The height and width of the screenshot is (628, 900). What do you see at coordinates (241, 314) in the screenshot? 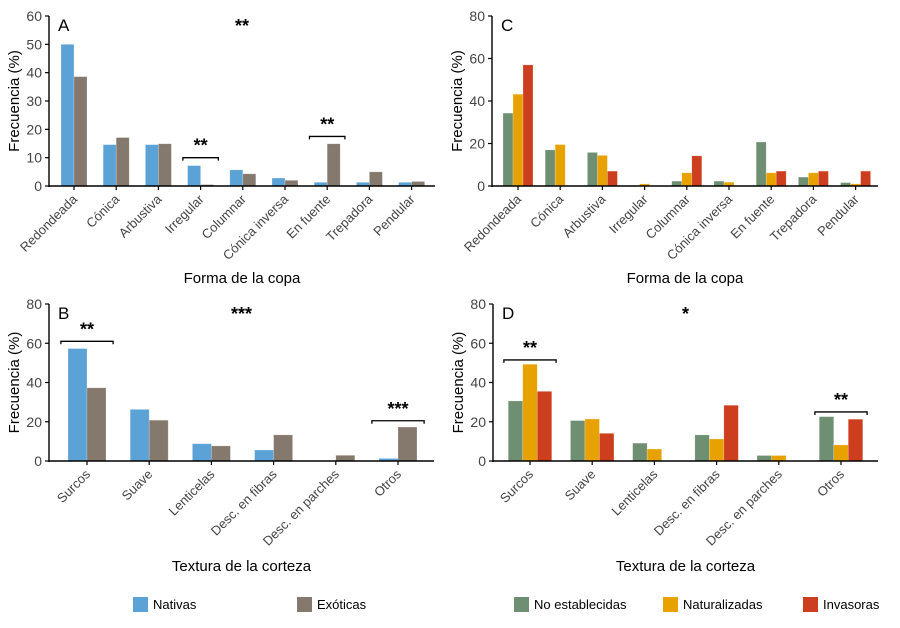
I see `overall-significance: ***` at bounding box center [241, 314].